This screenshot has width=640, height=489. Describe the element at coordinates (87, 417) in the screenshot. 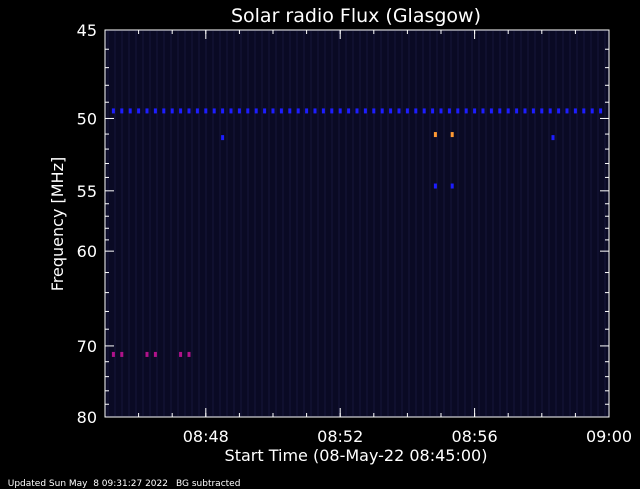

I see `y-tick-label: 80` at that location.